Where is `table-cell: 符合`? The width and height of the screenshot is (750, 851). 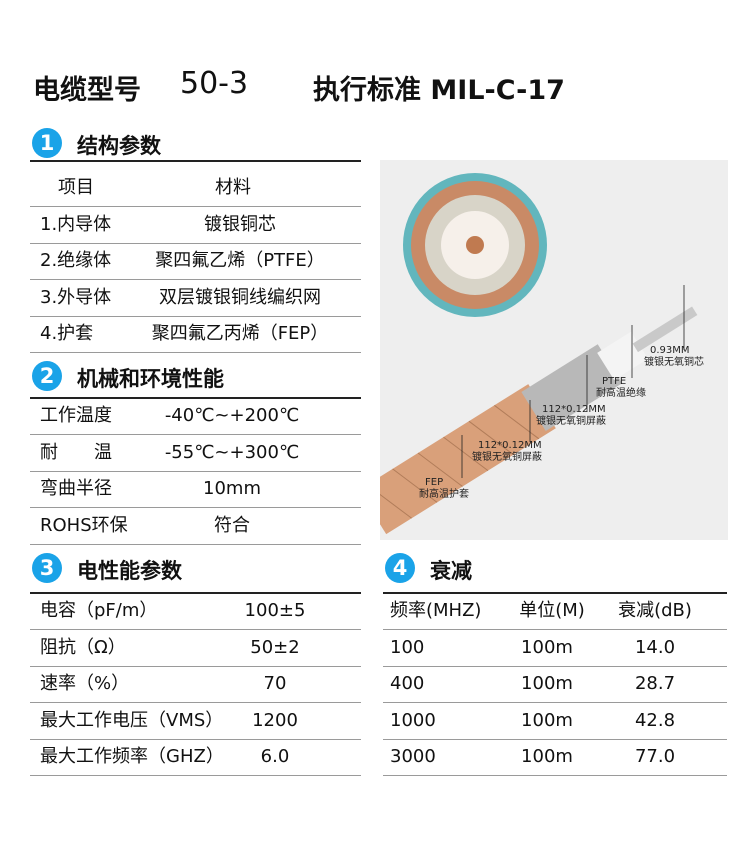 table-cell: 符合 is located at coordinates (232, 525).